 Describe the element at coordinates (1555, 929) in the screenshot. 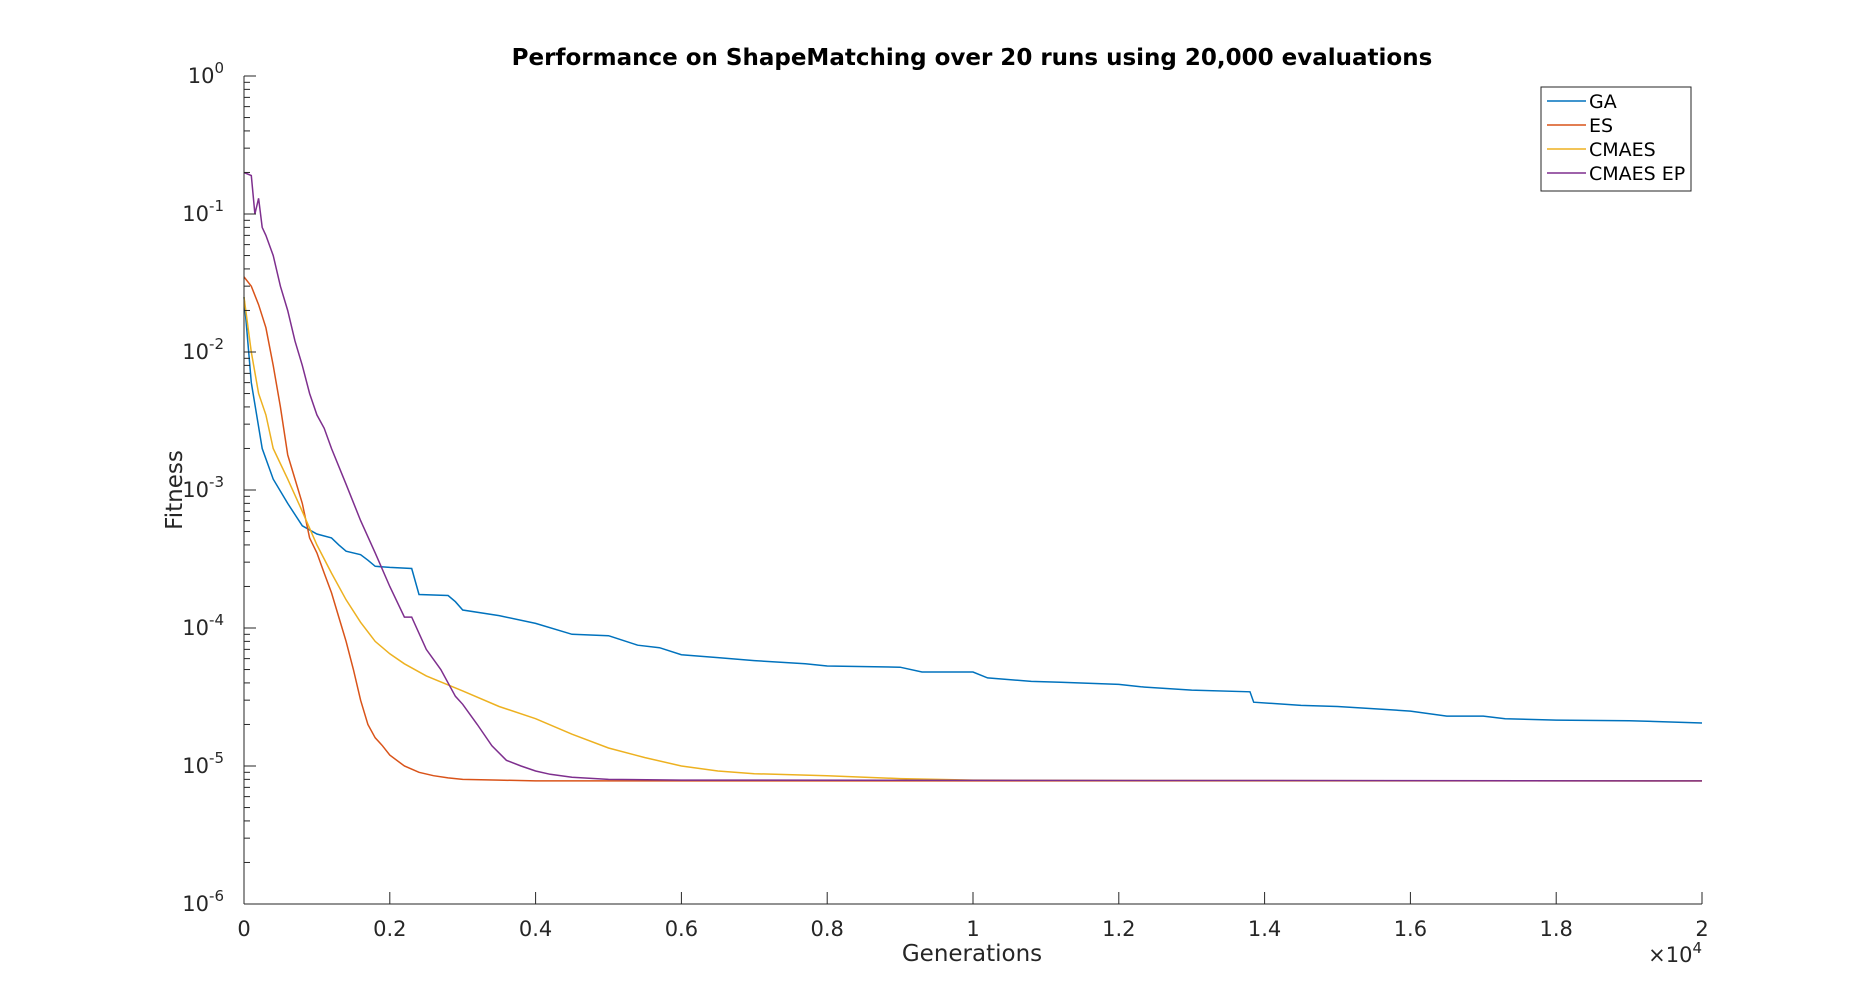

I see `x-tick-label: 1.8` at that location.